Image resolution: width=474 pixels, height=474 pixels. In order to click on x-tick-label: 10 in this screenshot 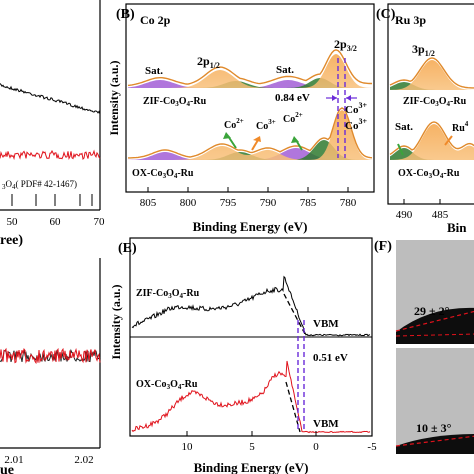, I will do `click(188, 447)`.